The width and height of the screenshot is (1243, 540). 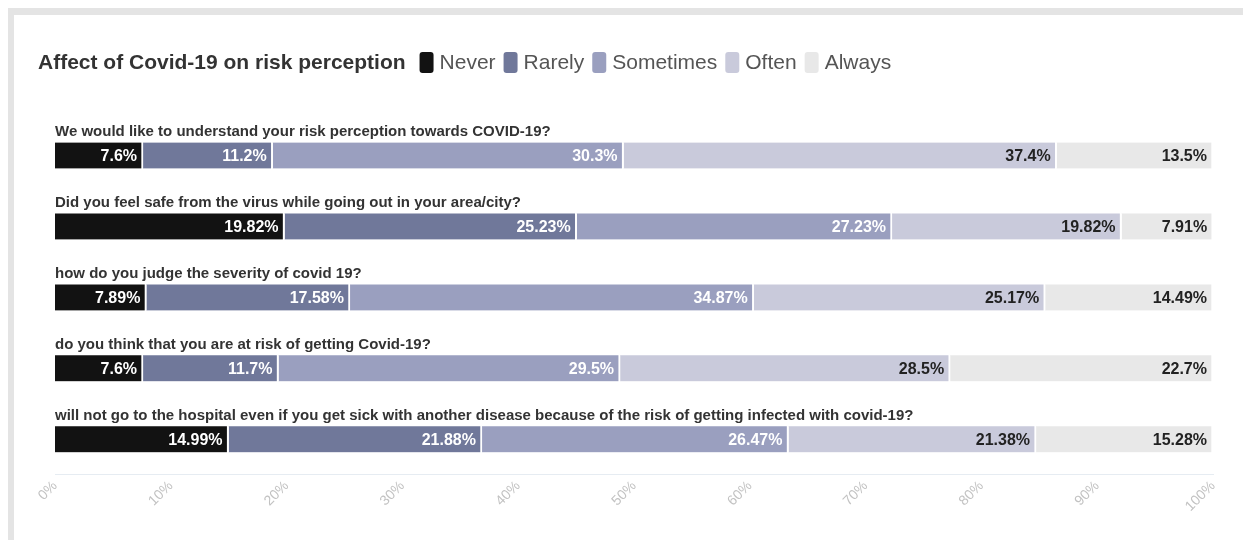 What do you see at coordinates (1179, 297) in the screenshot?
I see `data-label: 14.49%` at bounding box center [1179, 297].